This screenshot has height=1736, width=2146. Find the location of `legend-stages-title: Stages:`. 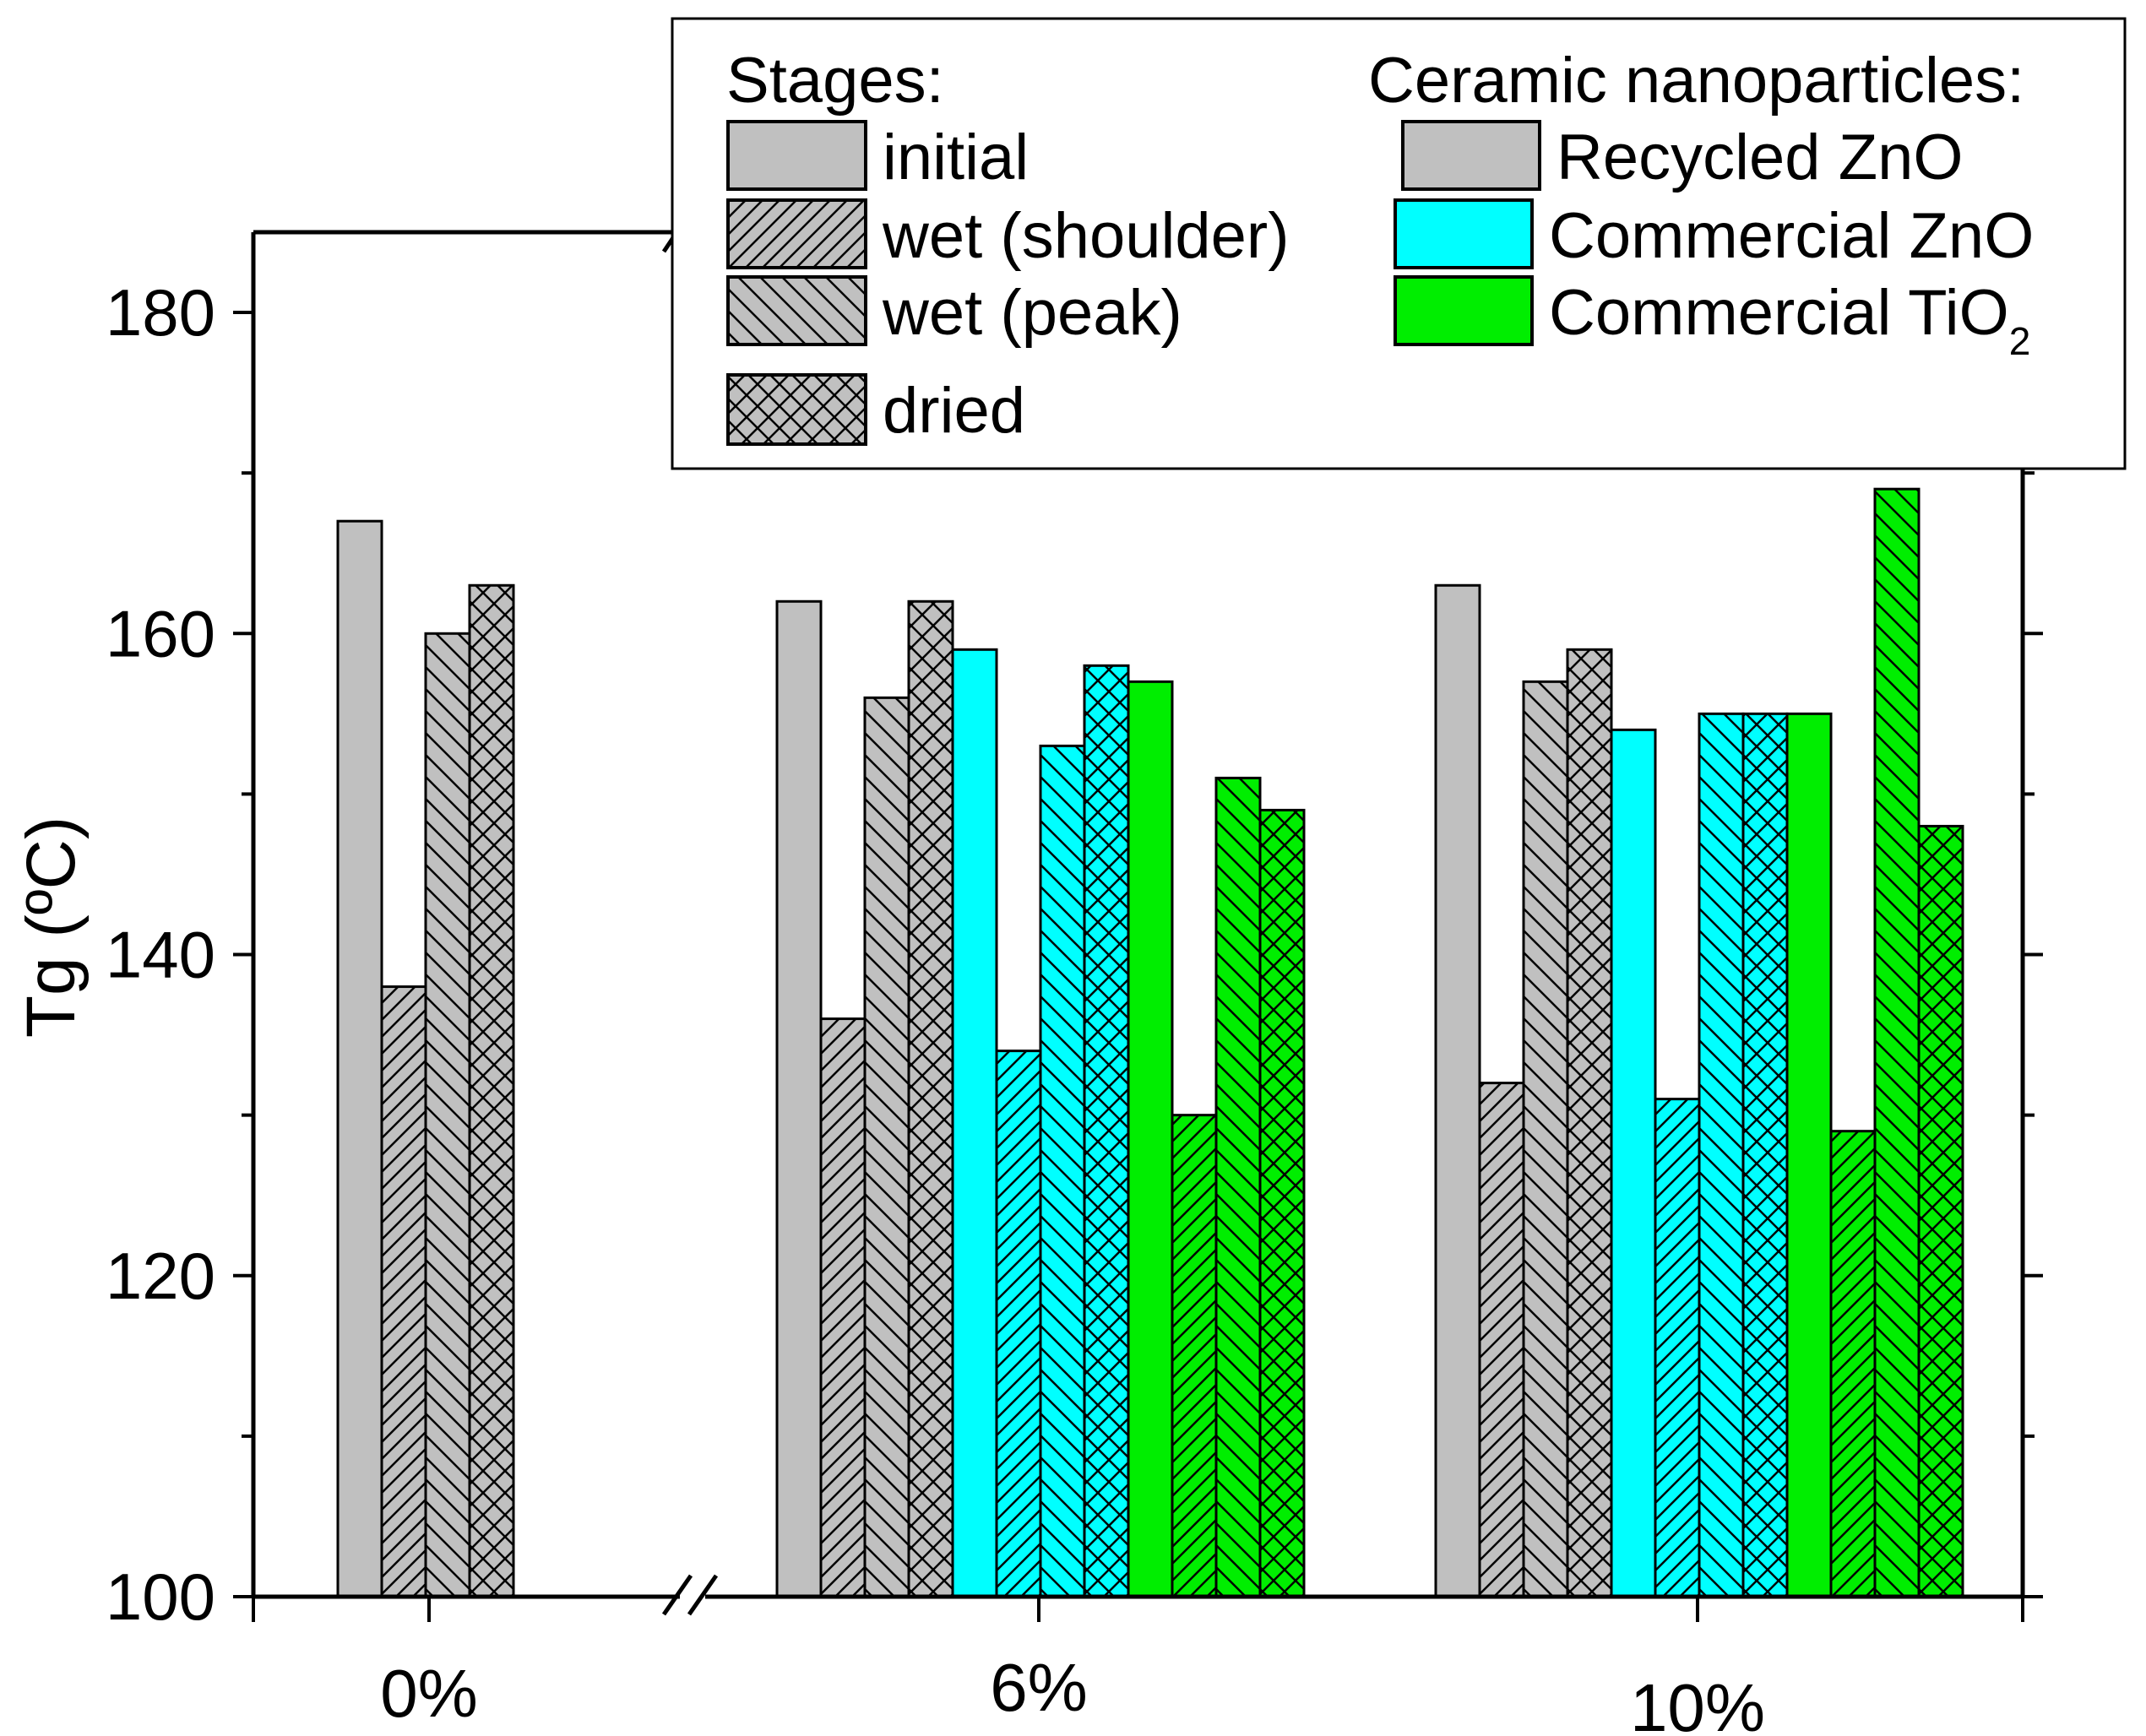

legend-stages-title: Stages: is located at coordinates (835, 81).